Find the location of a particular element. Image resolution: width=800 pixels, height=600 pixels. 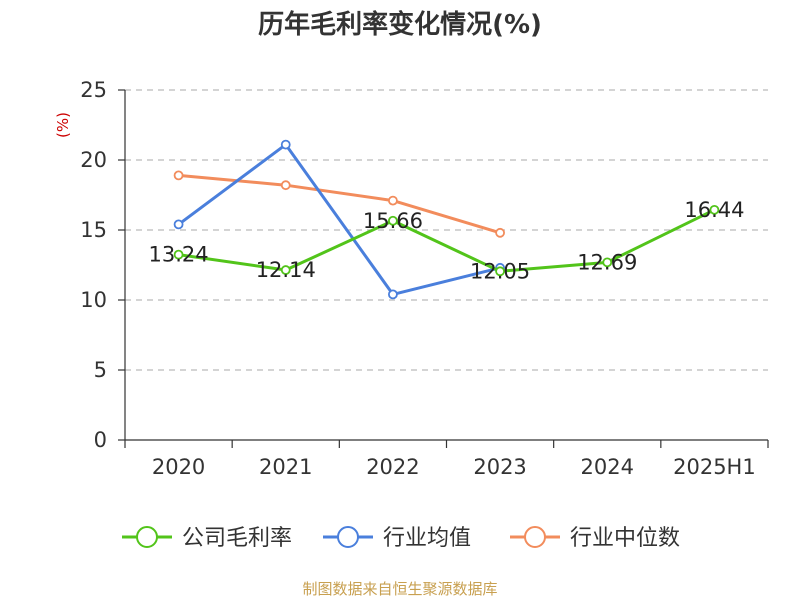

data-label: 15.66 is located at coordinates (393, 221).